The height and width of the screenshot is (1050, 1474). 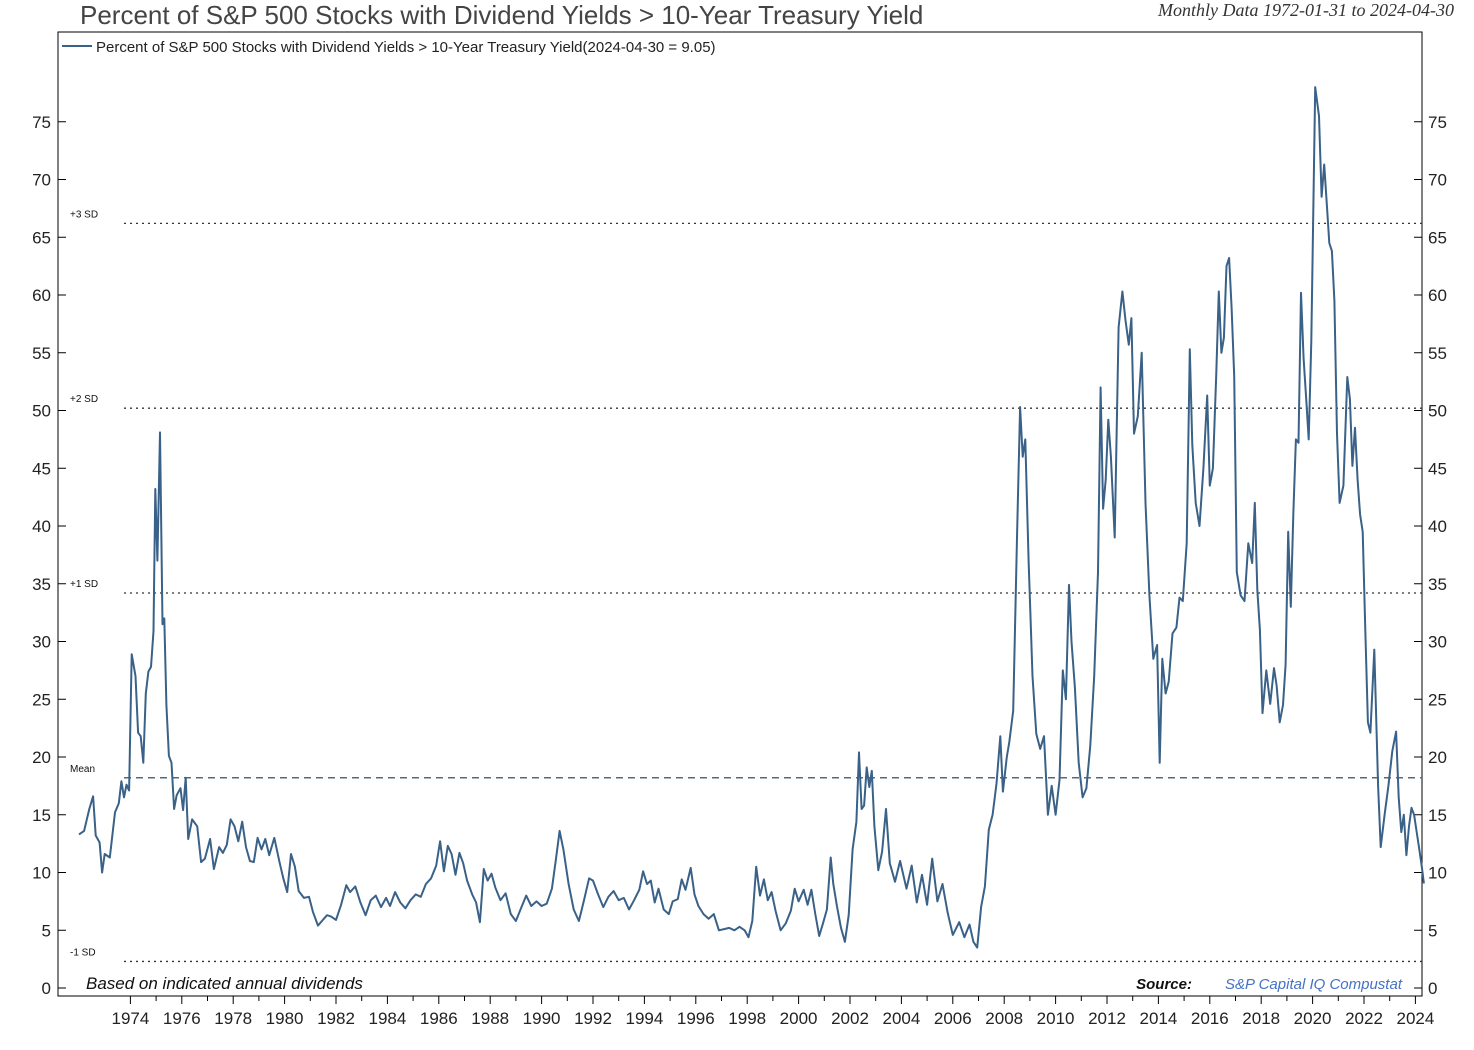 I want to click on x-tick-label: 2002, so click(x=850, y=1018).